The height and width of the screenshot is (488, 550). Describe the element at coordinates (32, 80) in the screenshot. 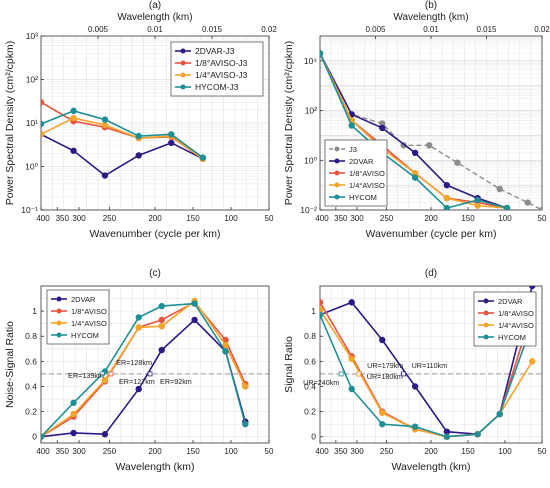

I see `y-tick-label: 10²` at that location.